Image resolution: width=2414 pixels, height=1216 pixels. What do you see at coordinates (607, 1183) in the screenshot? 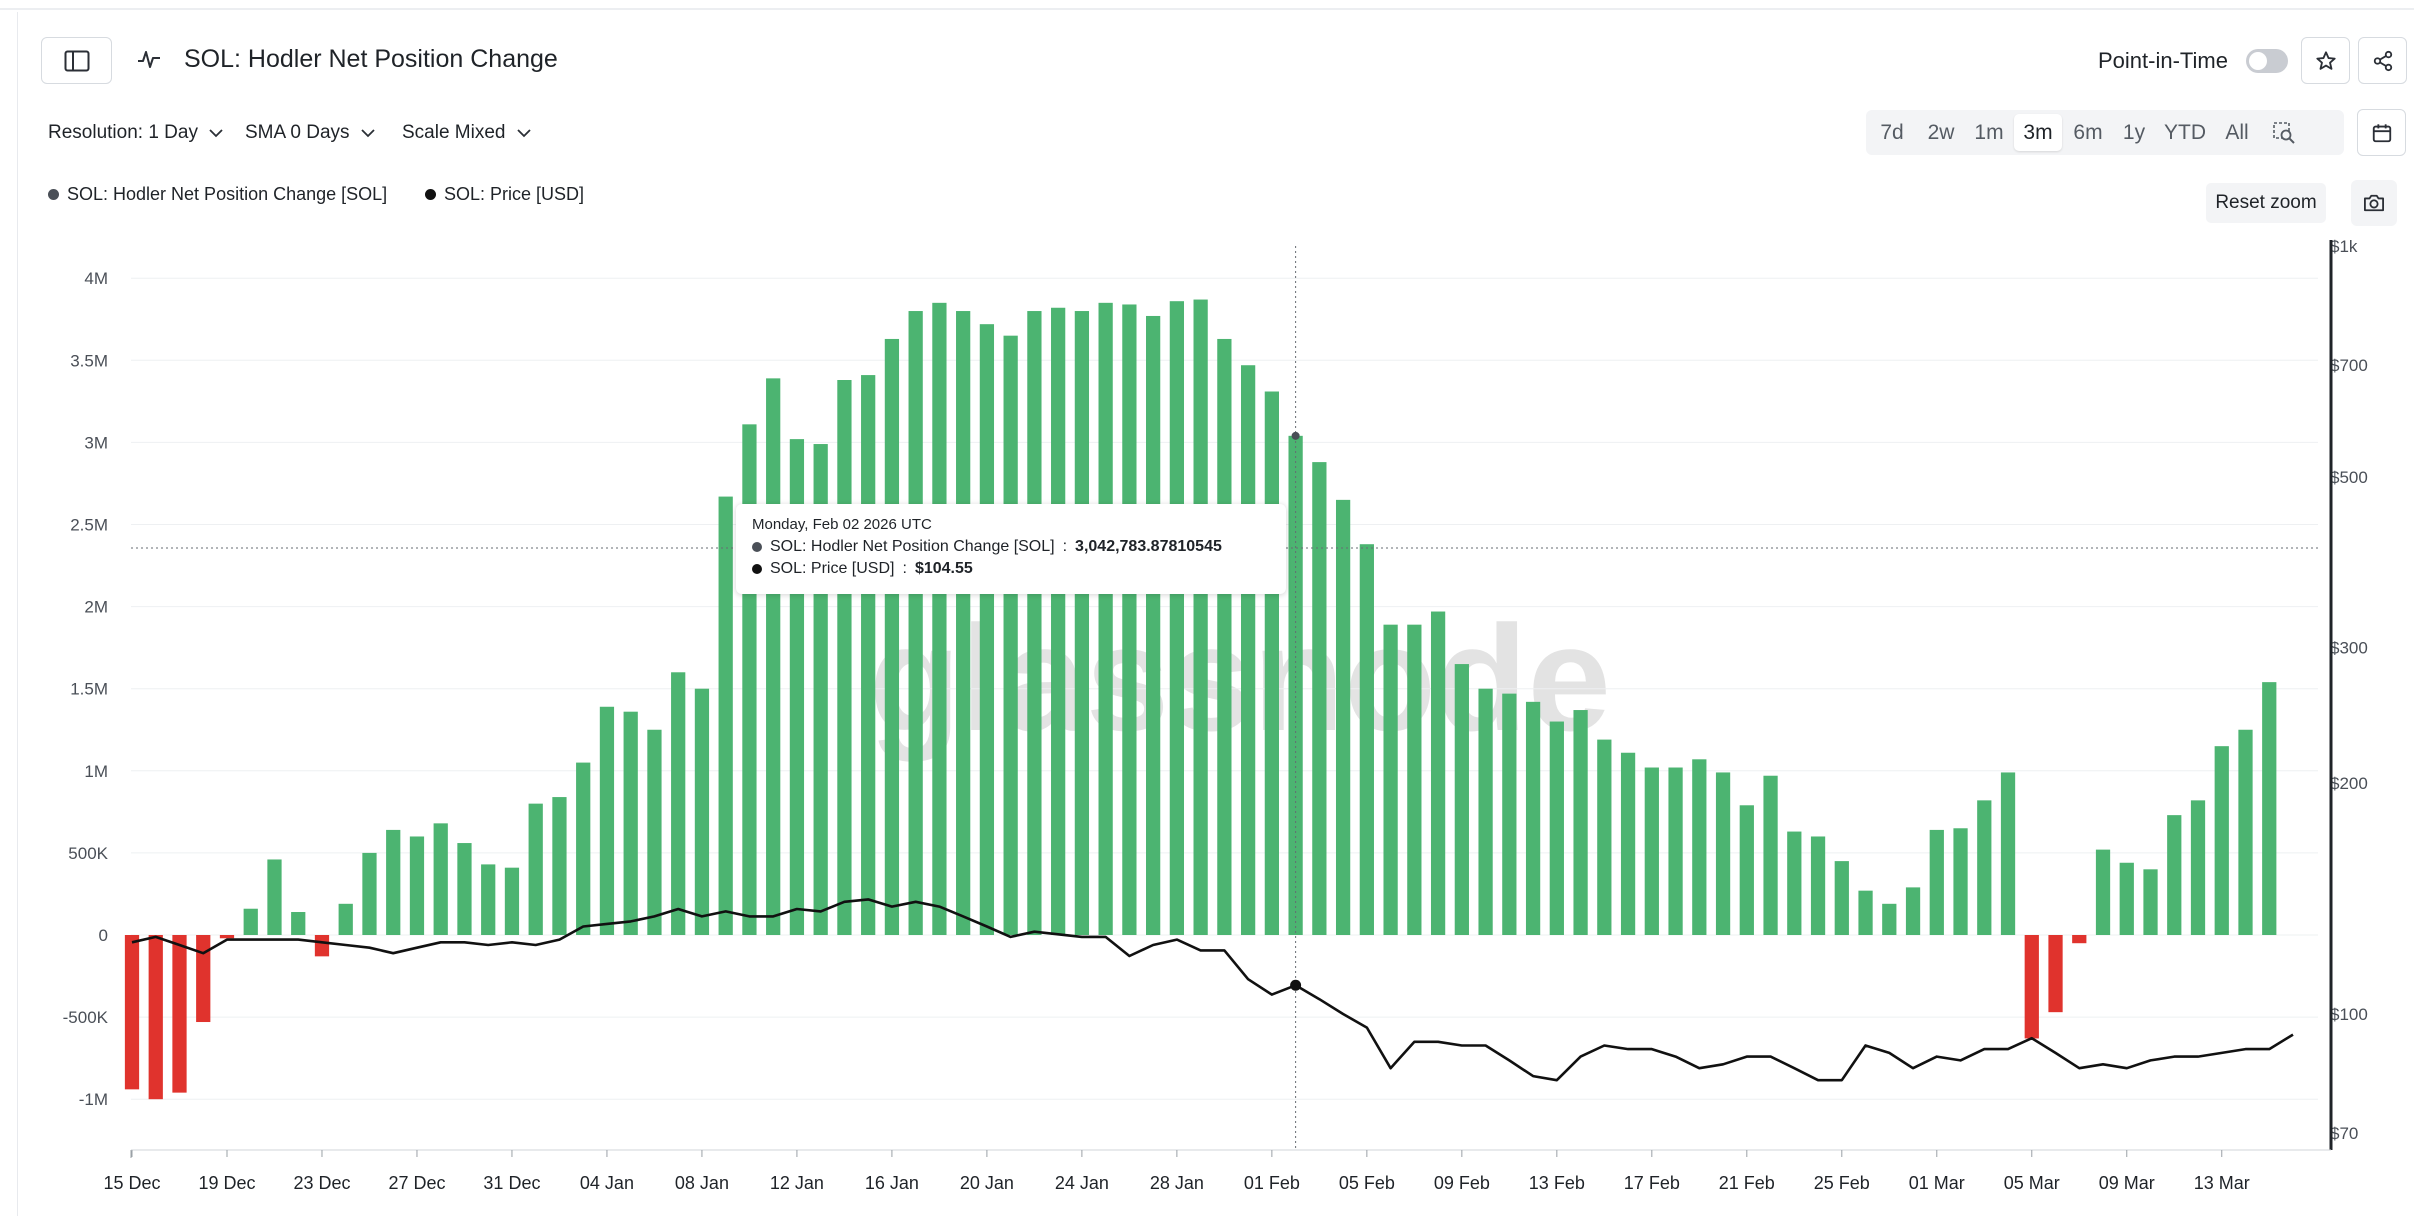
I see `x-tick-label: 04 Jan` at bounding box center [607, 1183].